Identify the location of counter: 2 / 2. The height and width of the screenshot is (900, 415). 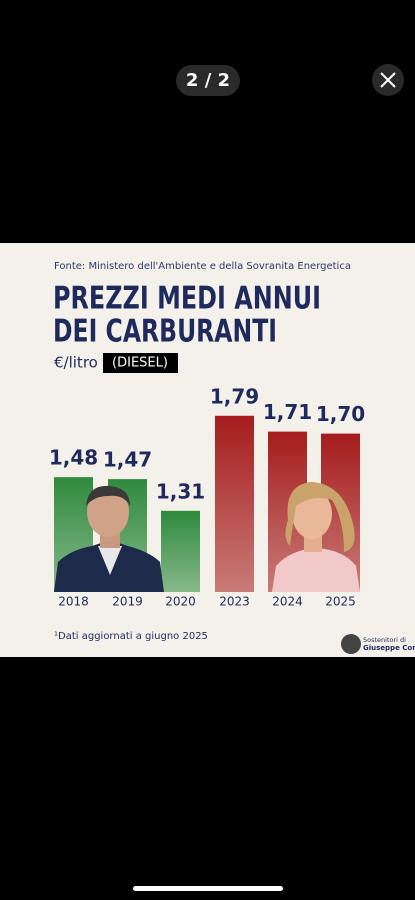
(208, 80).